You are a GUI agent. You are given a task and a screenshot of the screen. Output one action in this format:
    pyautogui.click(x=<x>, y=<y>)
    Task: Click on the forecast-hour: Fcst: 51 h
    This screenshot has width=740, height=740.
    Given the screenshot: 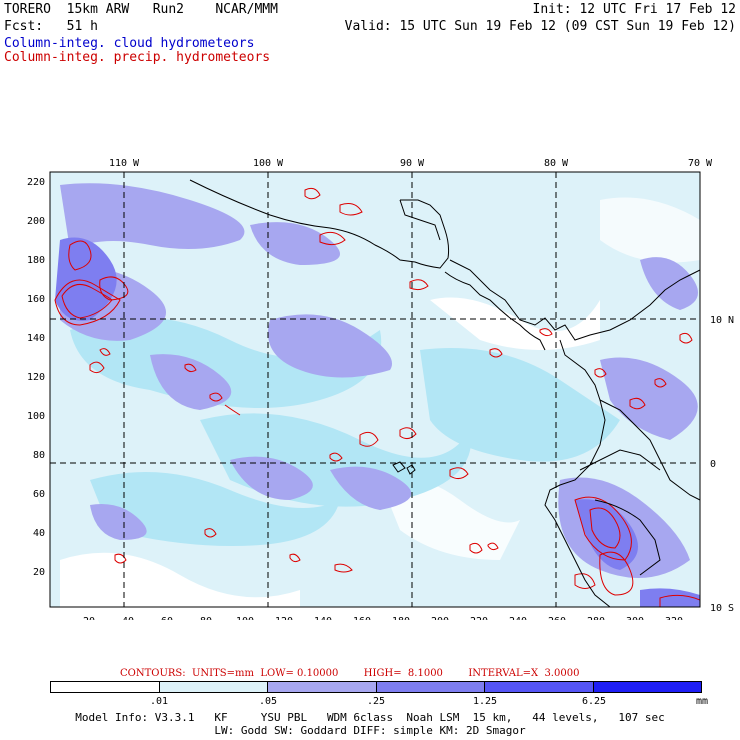 What is the action you would take?
    pyautogui.click(x=51, y=26)
    